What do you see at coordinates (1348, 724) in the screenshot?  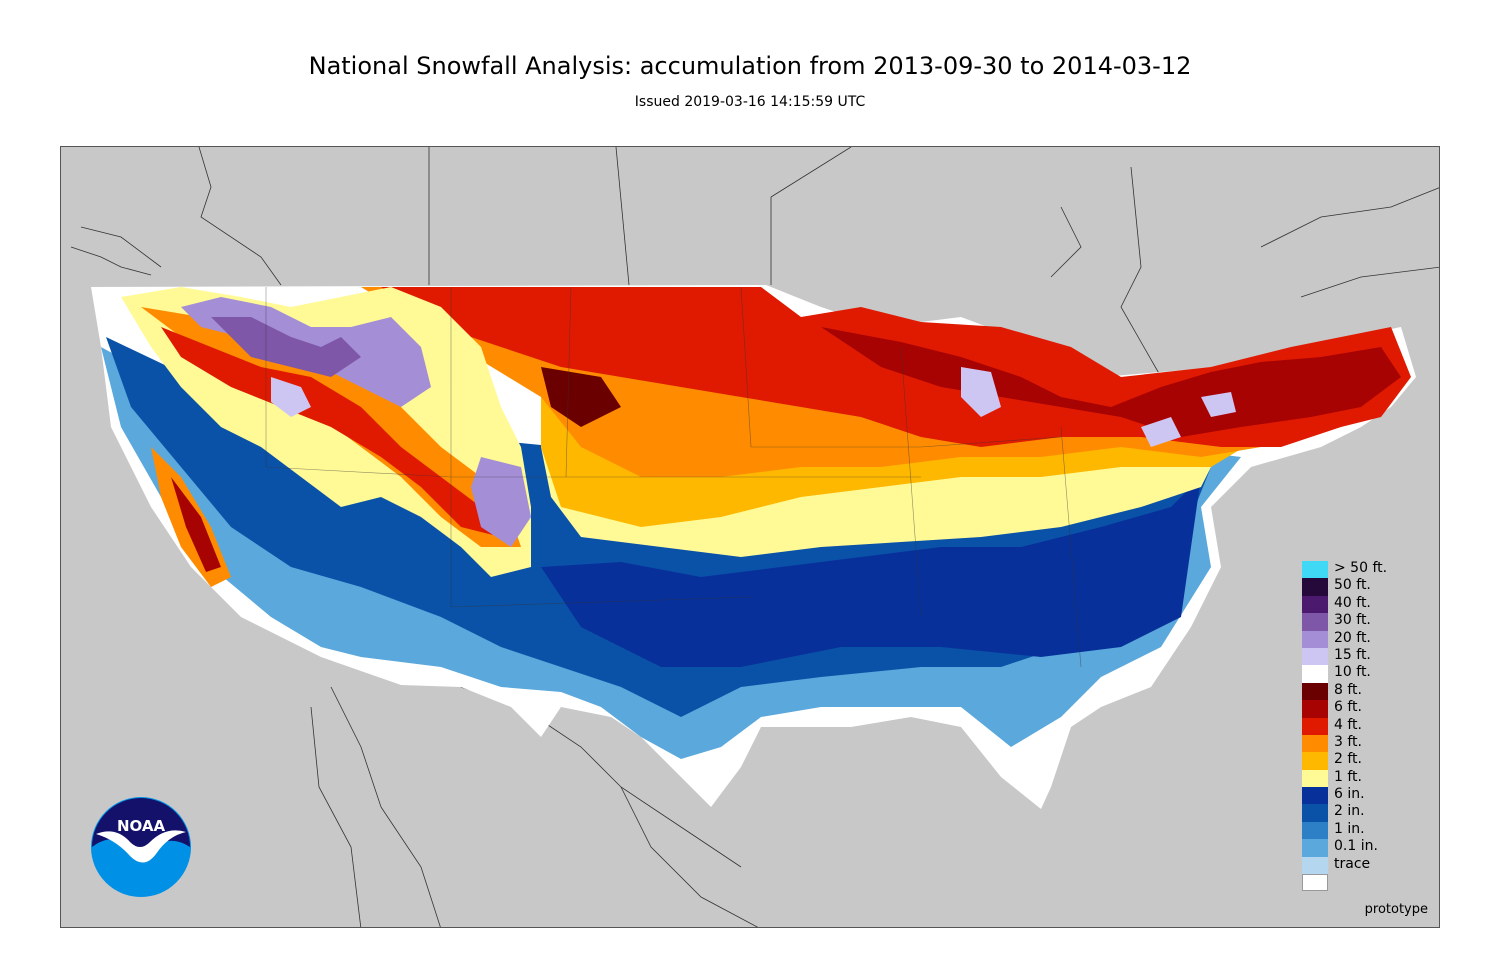 I see `legend-label: 4 ft.` at bounding box center [1348, 724].